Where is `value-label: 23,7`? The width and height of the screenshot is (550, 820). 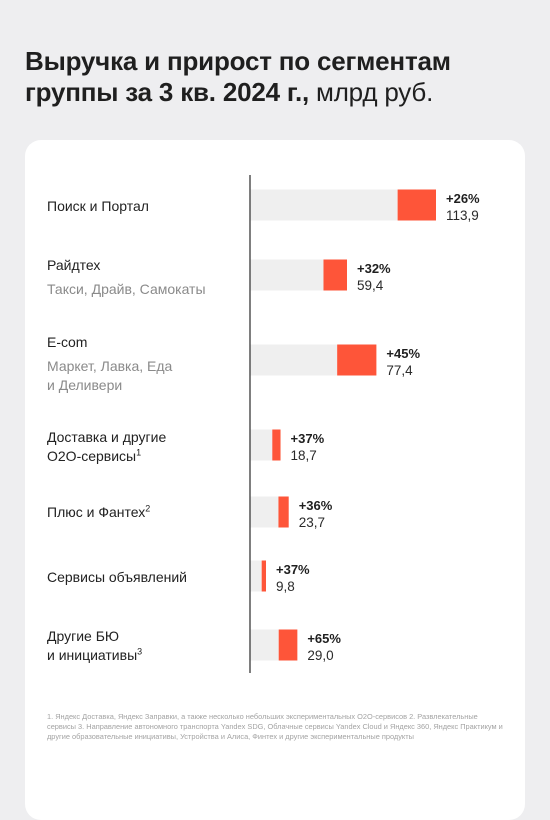
value-label: 23,7 is located at coordinates (312, 522).